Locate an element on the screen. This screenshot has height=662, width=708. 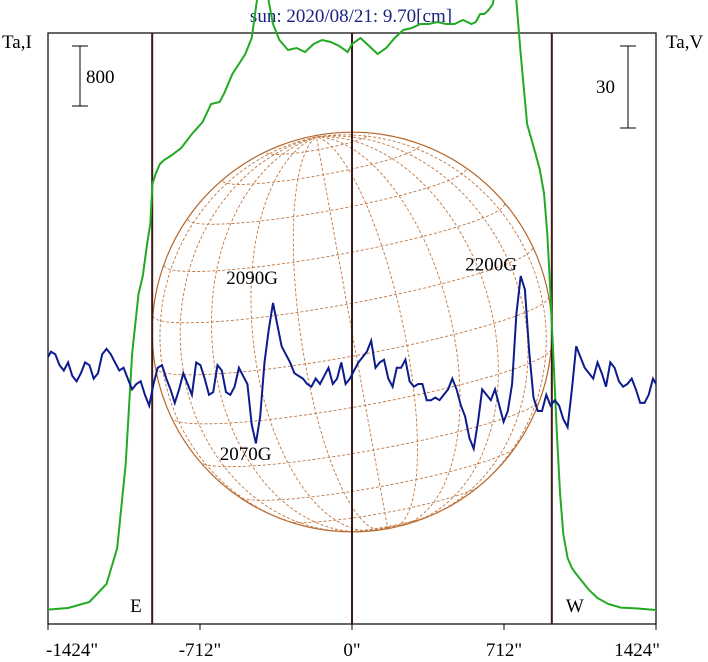
limb-label: E is located at coordinates (136, 606).